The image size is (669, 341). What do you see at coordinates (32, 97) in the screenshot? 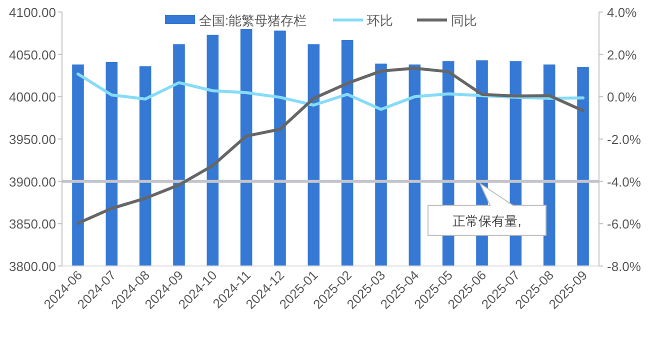
I see `y-tick-label: 4000.00` at bounding box center [32, 97].